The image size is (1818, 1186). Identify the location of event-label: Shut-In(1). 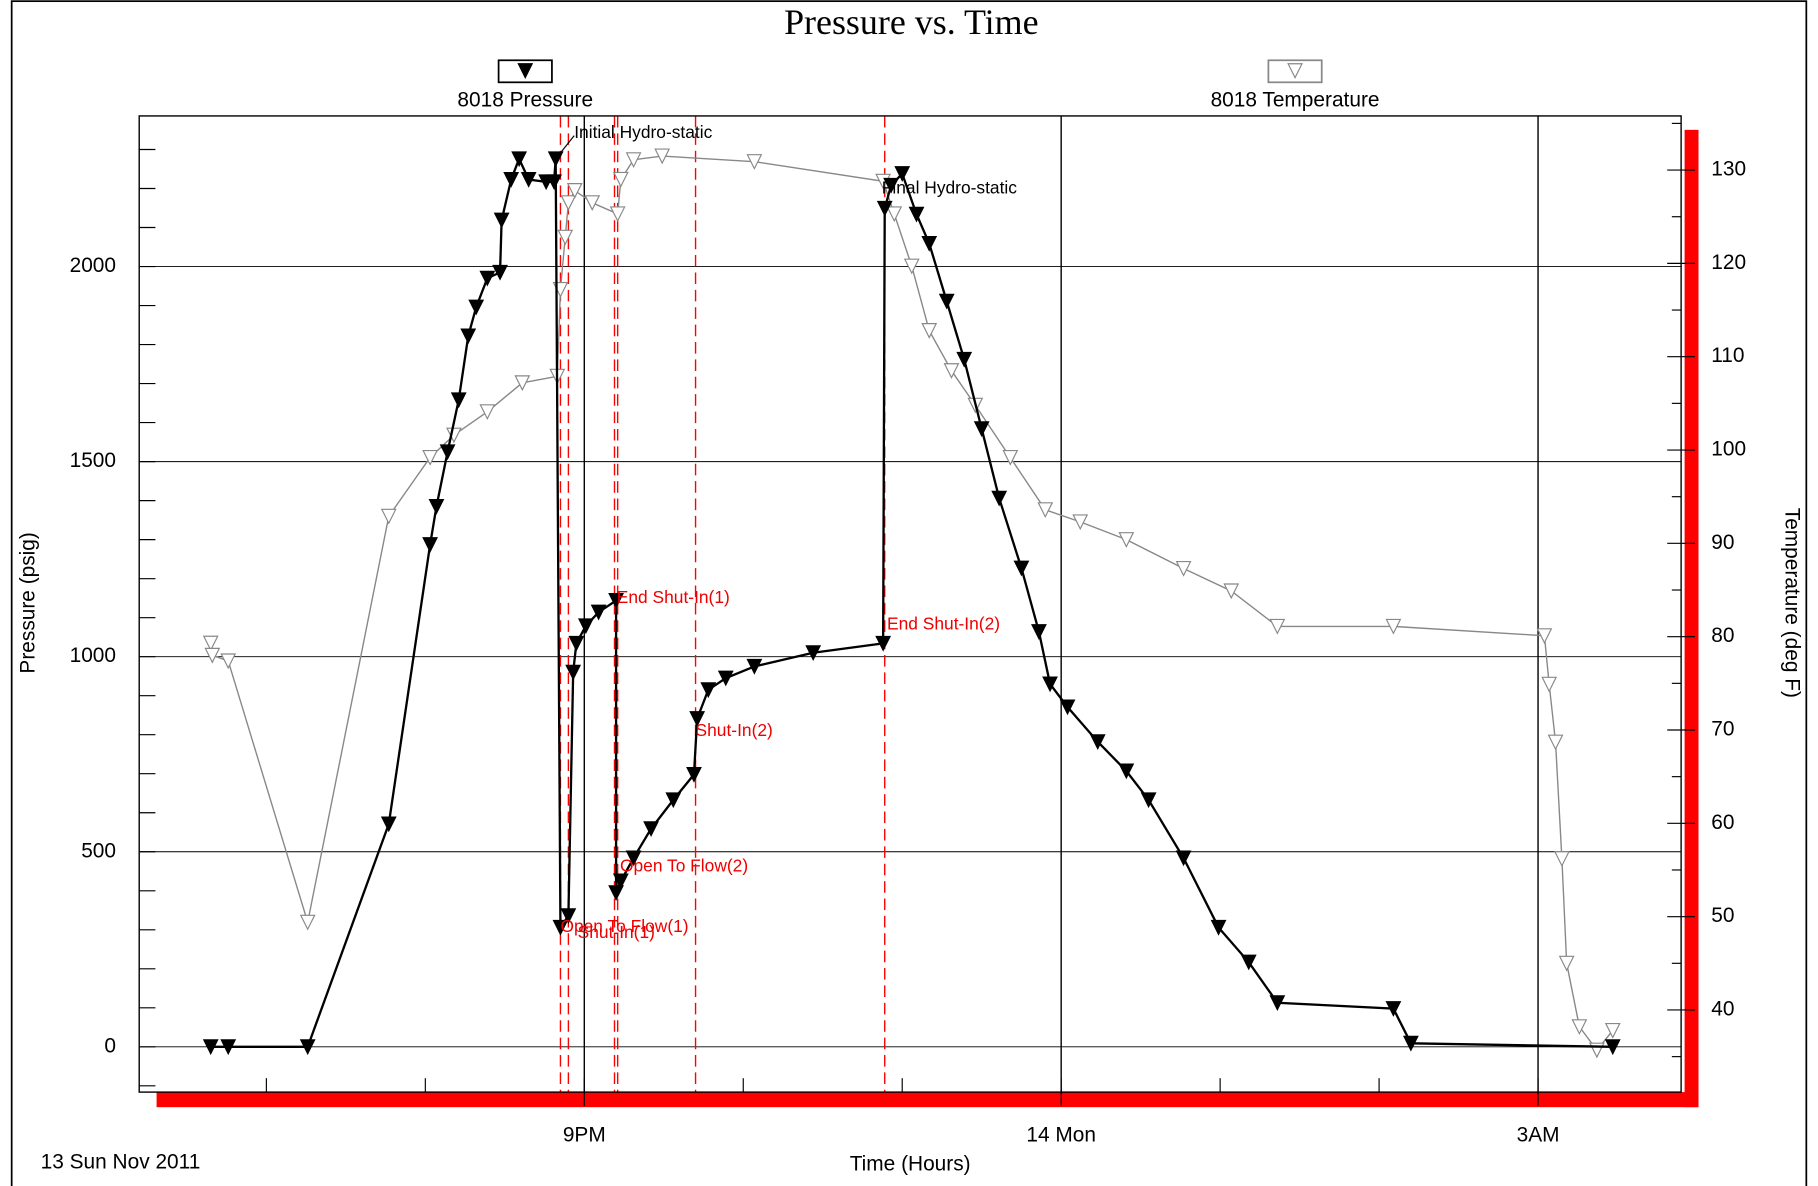
(616, 932).